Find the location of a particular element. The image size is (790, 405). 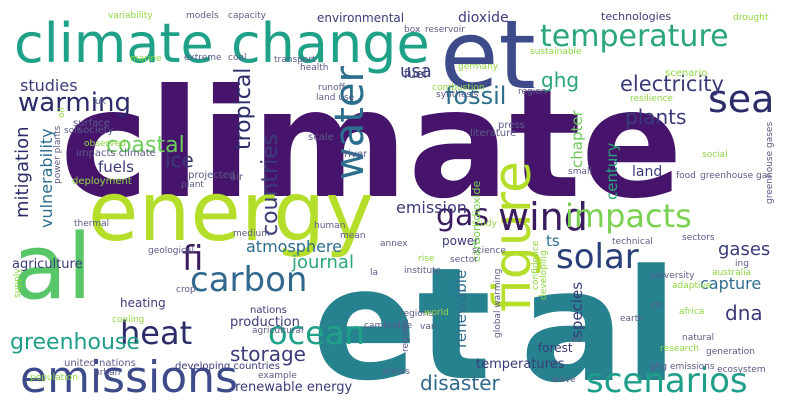

word-chapter: chapter is located at coordinates (577, 138).